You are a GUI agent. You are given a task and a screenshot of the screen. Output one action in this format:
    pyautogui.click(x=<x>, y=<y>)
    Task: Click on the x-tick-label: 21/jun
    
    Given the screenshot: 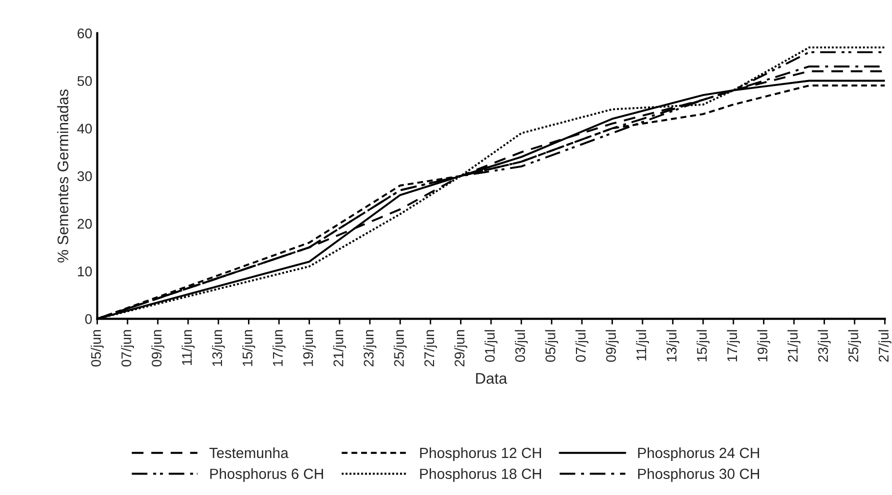 What is the action you would take?
    pyautogui.click(x=339, y=348)
    